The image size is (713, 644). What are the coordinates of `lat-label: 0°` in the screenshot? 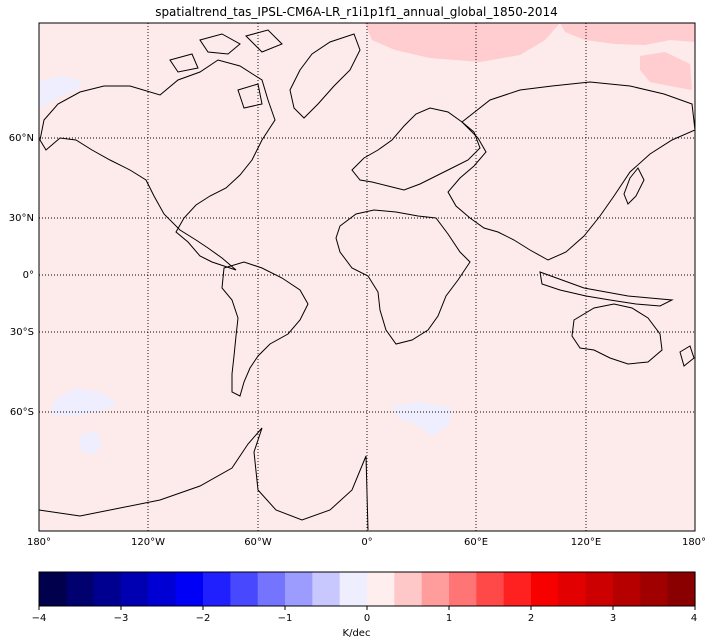 It's located at (28, 275).